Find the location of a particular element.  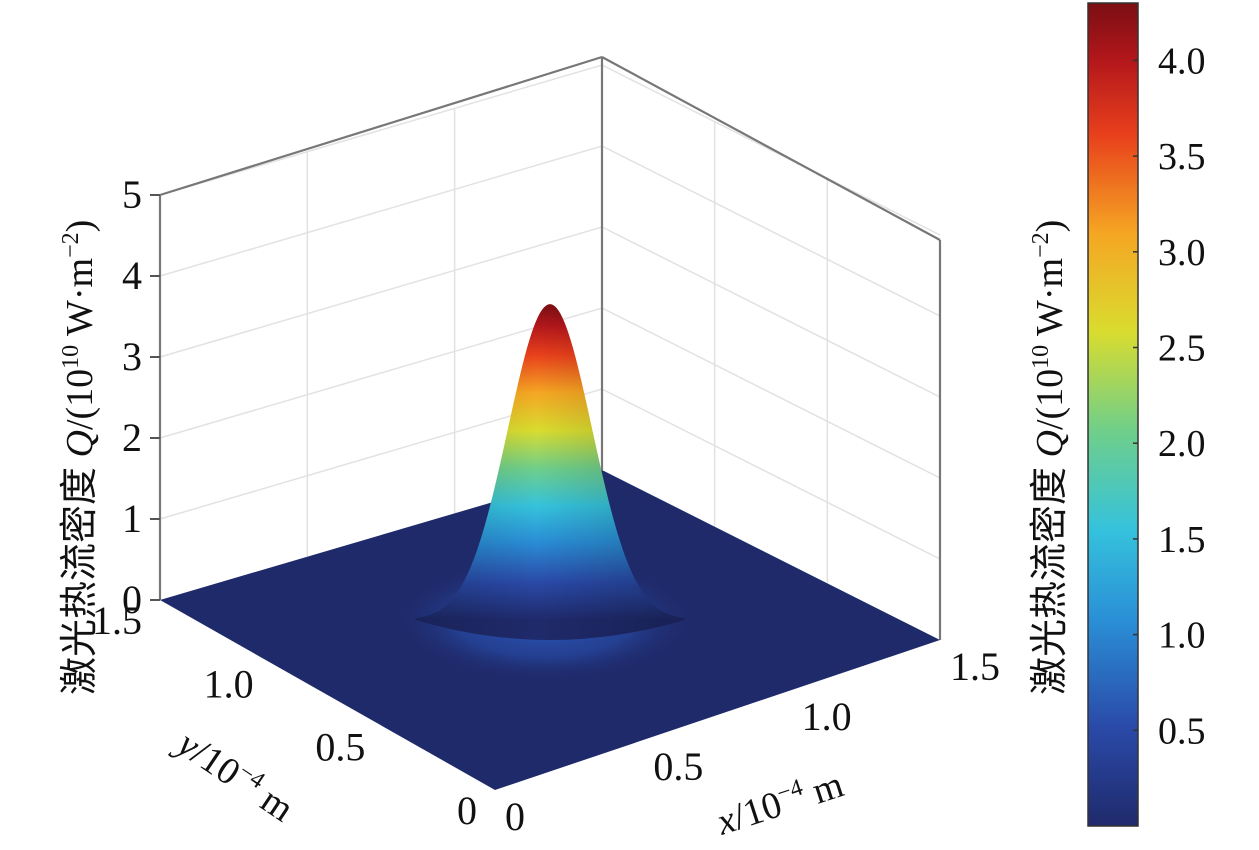

colorbar-tick-label: 3.0 is located at coordinates (1182, 253).